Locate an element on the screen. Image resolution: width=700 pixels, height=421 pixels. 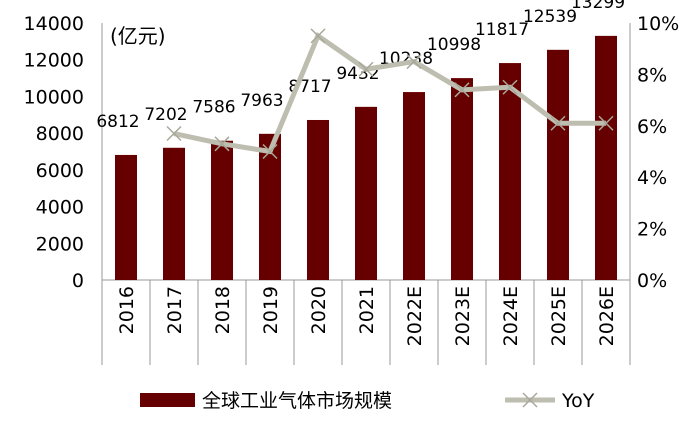
bar-data-label: 7586 is located at coordinates (213, 108).